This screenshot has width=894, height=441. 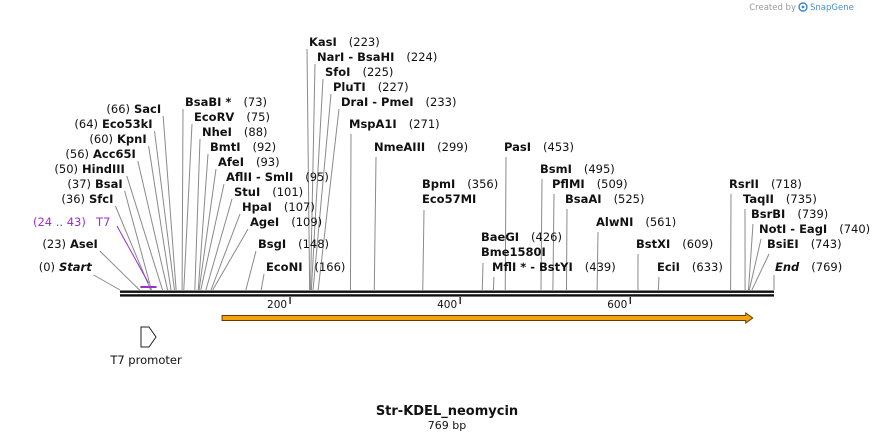 I want to click on site-position: (739), so click(x=812, y=214).